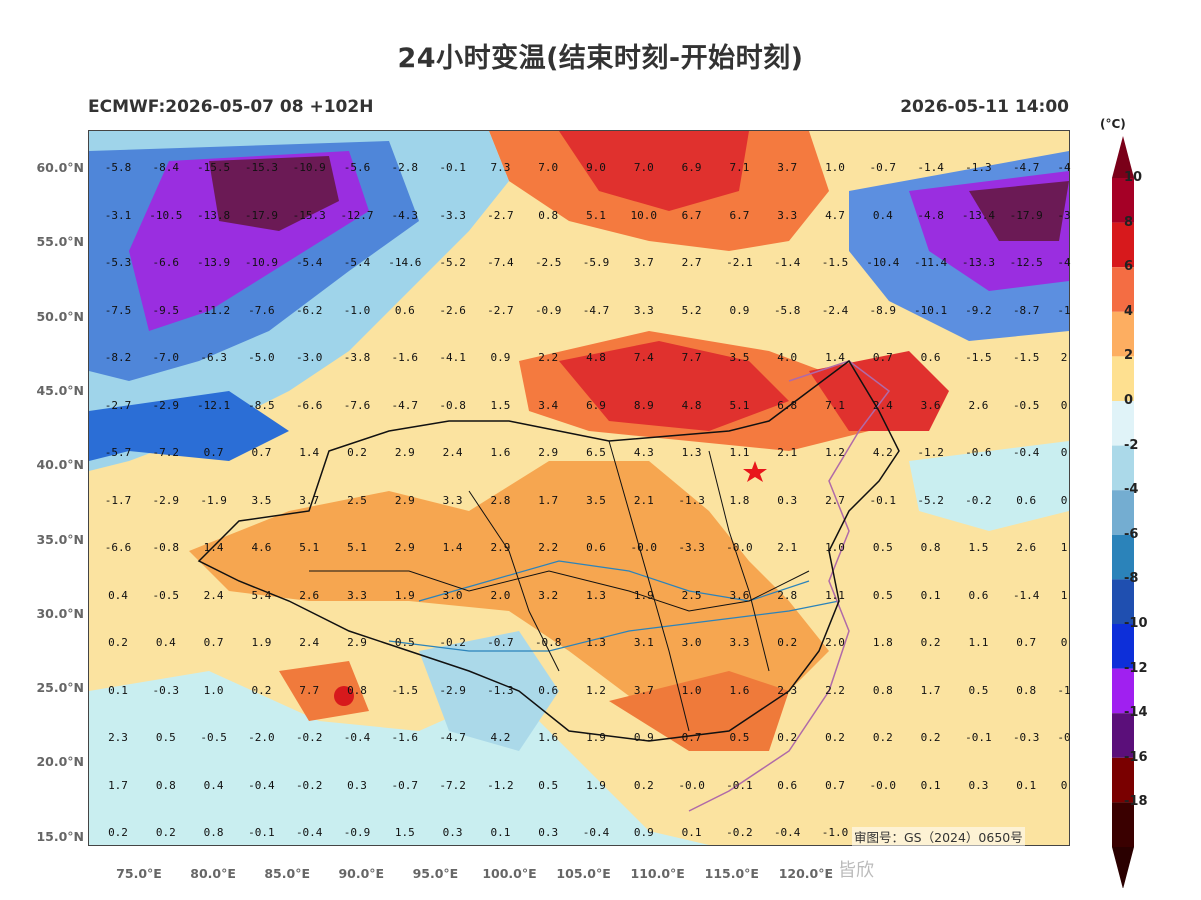 The height and width of the screenshot is (900, 1201). What do you see at coordinates (787, 595) in the screenshot?
I see `grid-value: 2.8` at bounding box center [787, 595].